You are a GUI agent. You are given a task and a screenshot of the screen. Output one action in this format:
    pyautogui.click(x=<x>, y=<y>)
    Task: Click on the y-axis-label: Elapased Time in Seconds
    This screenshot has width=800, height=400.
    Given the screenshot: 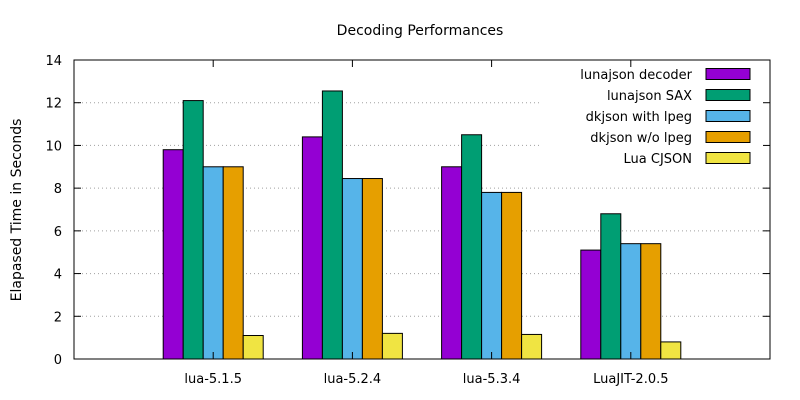 What is the action you would take?
    pyautogui.click(x=17, y=210)
    